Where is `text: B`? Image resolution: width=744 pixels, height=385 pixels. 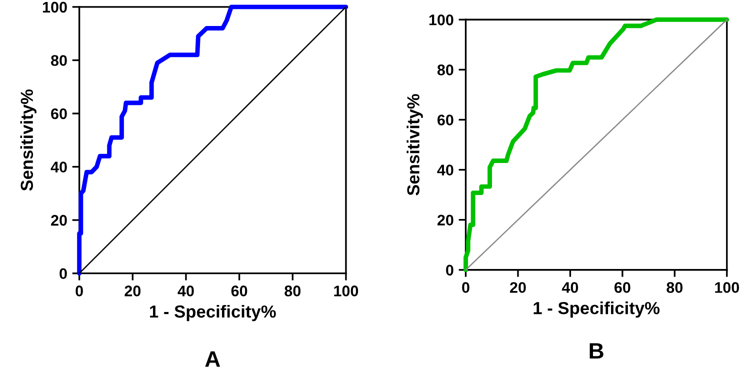 text: B is located at coordinates (597, 351).